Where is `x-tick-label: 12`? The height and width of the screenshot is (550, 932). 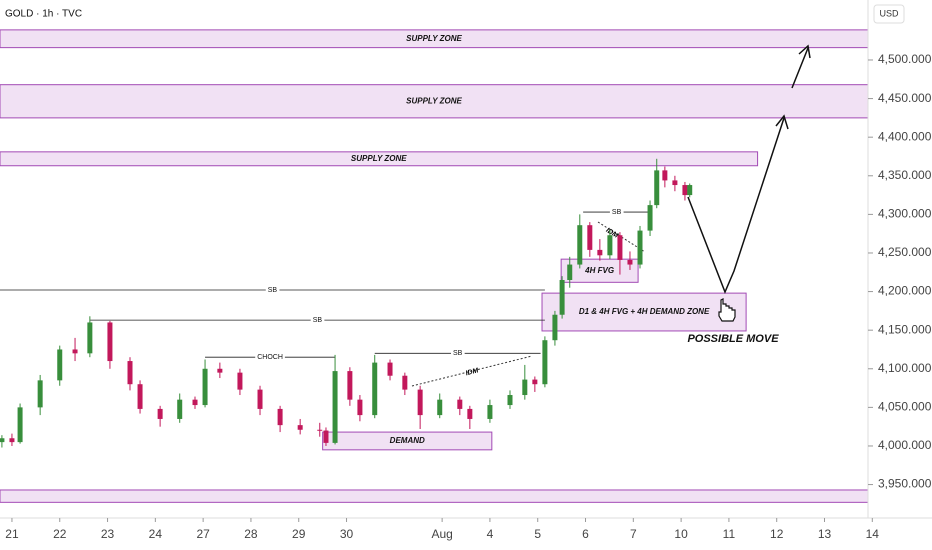 x-tick-label: 12 is located at coordinates (777, 534).